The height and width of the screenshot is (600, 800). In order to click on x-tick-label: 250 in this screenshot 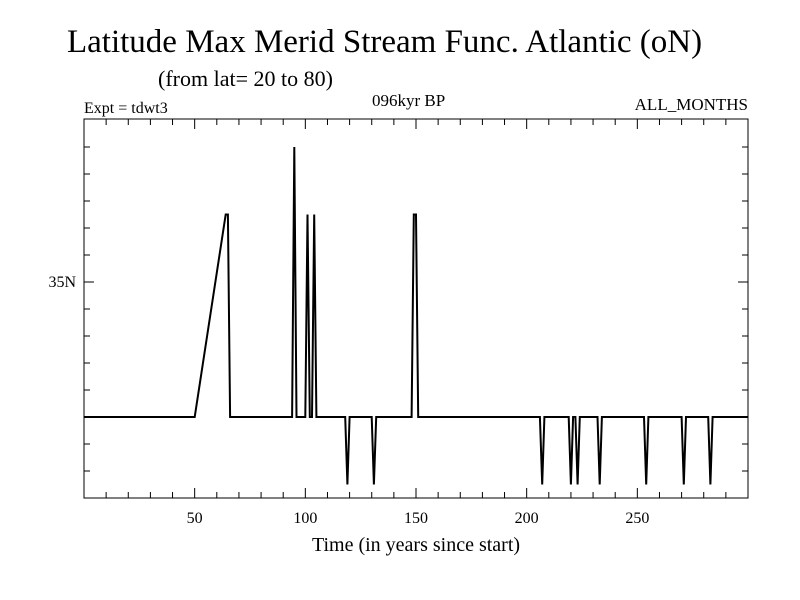, I will do `click(637, 518)`.